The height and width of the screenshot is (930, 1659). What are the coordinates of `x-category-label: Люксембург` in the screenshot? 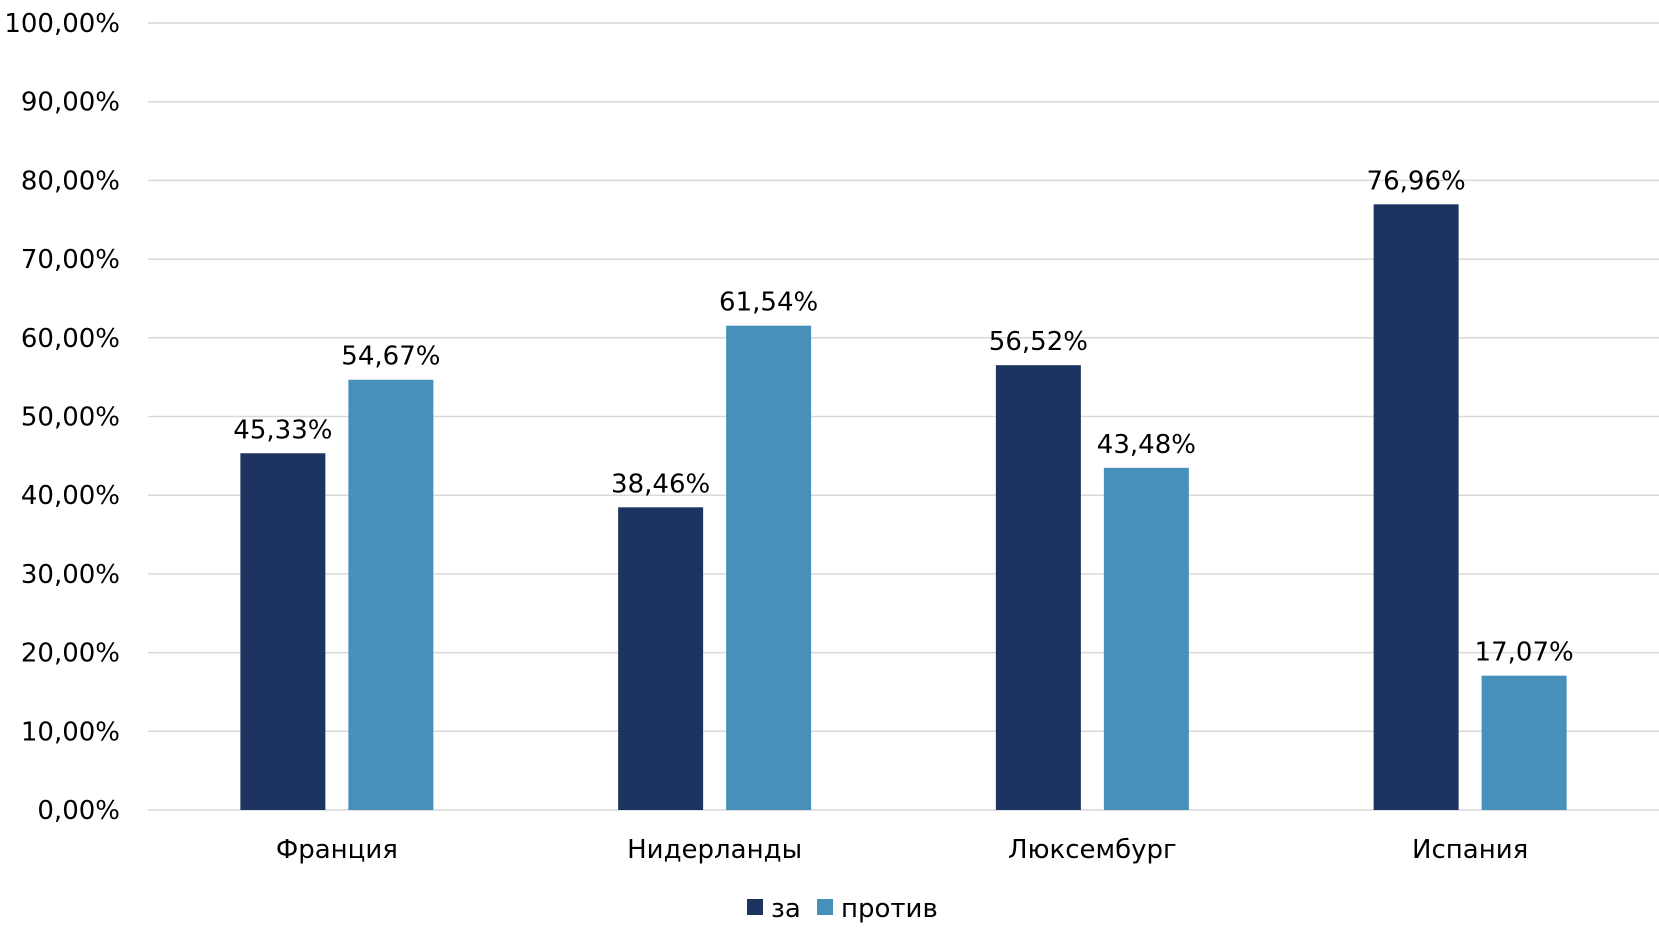 It's located at (1092, 850).